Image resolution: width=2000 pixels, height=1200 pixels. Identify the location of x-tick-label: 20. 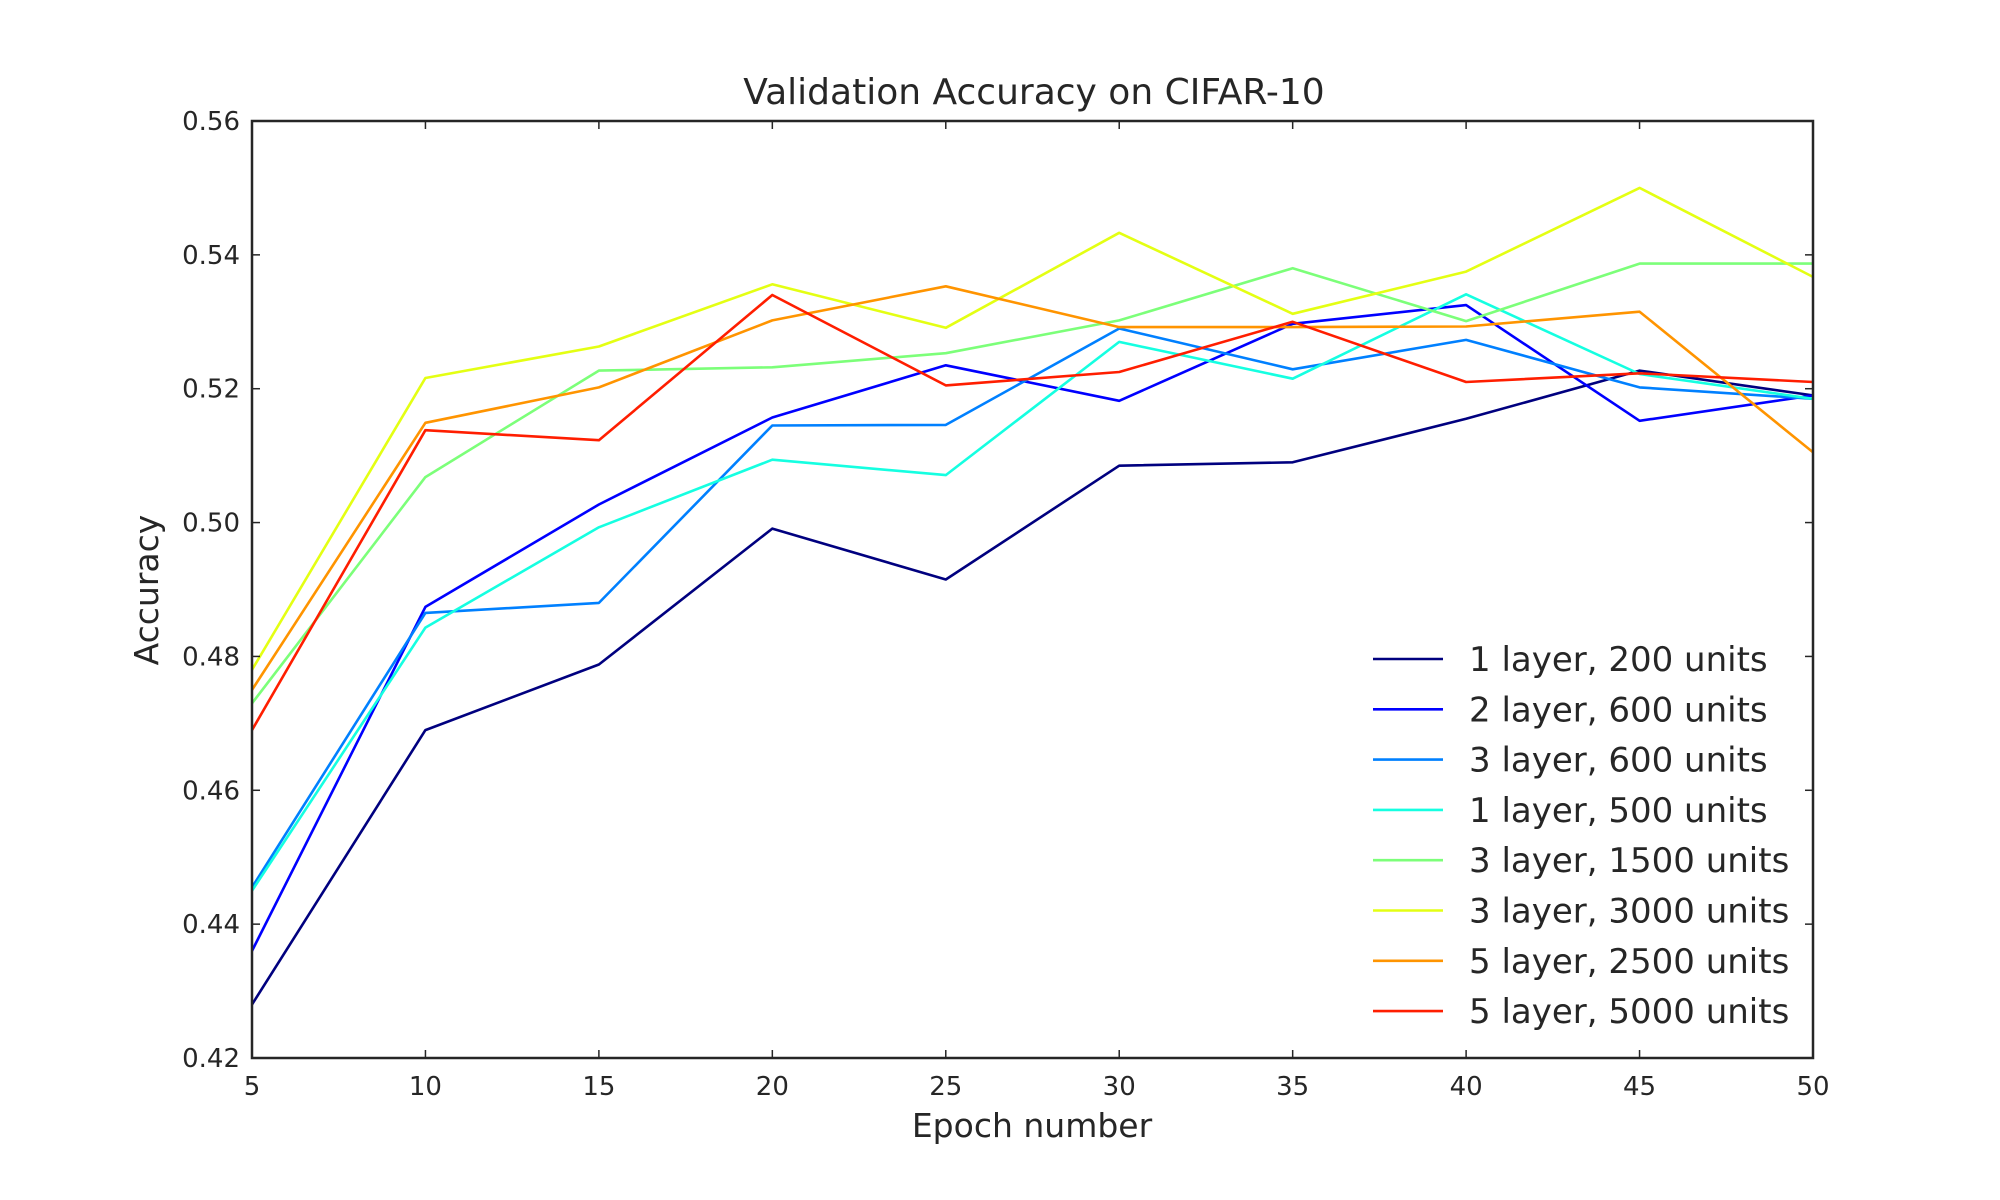
(772, 1087).